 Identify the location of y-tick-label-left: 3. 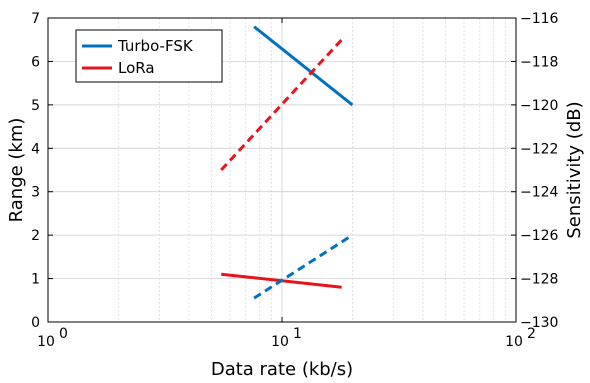
(35, 193).